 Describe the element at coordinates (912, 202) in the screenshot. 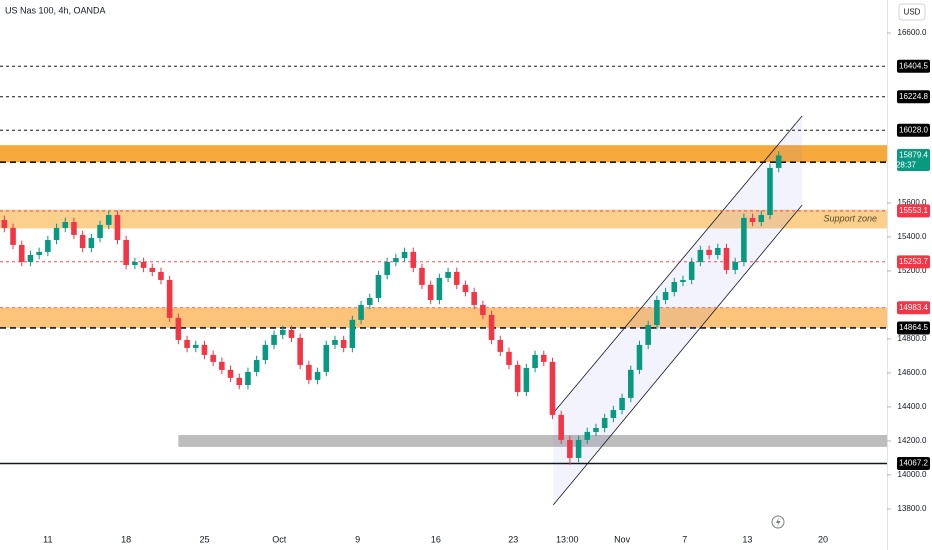

I see `y-tick-label: 15600.0` at that location.